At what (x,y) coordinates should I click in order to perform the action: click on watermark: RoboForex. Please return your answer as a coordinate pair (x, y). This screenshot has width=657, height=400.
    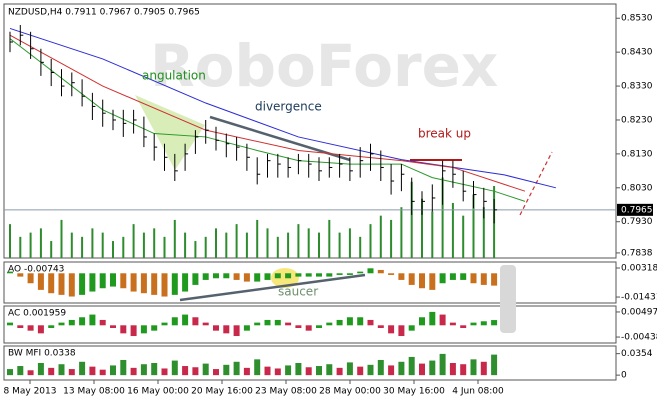
    Looking at the image, I should click on (324, 66).